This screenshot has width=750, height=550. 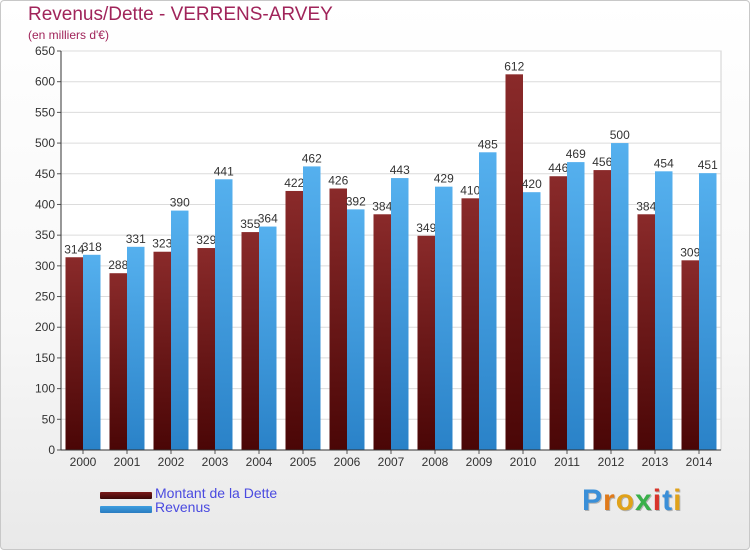 I want to click on data-label-dette: 355, so click(x=250, y=224).